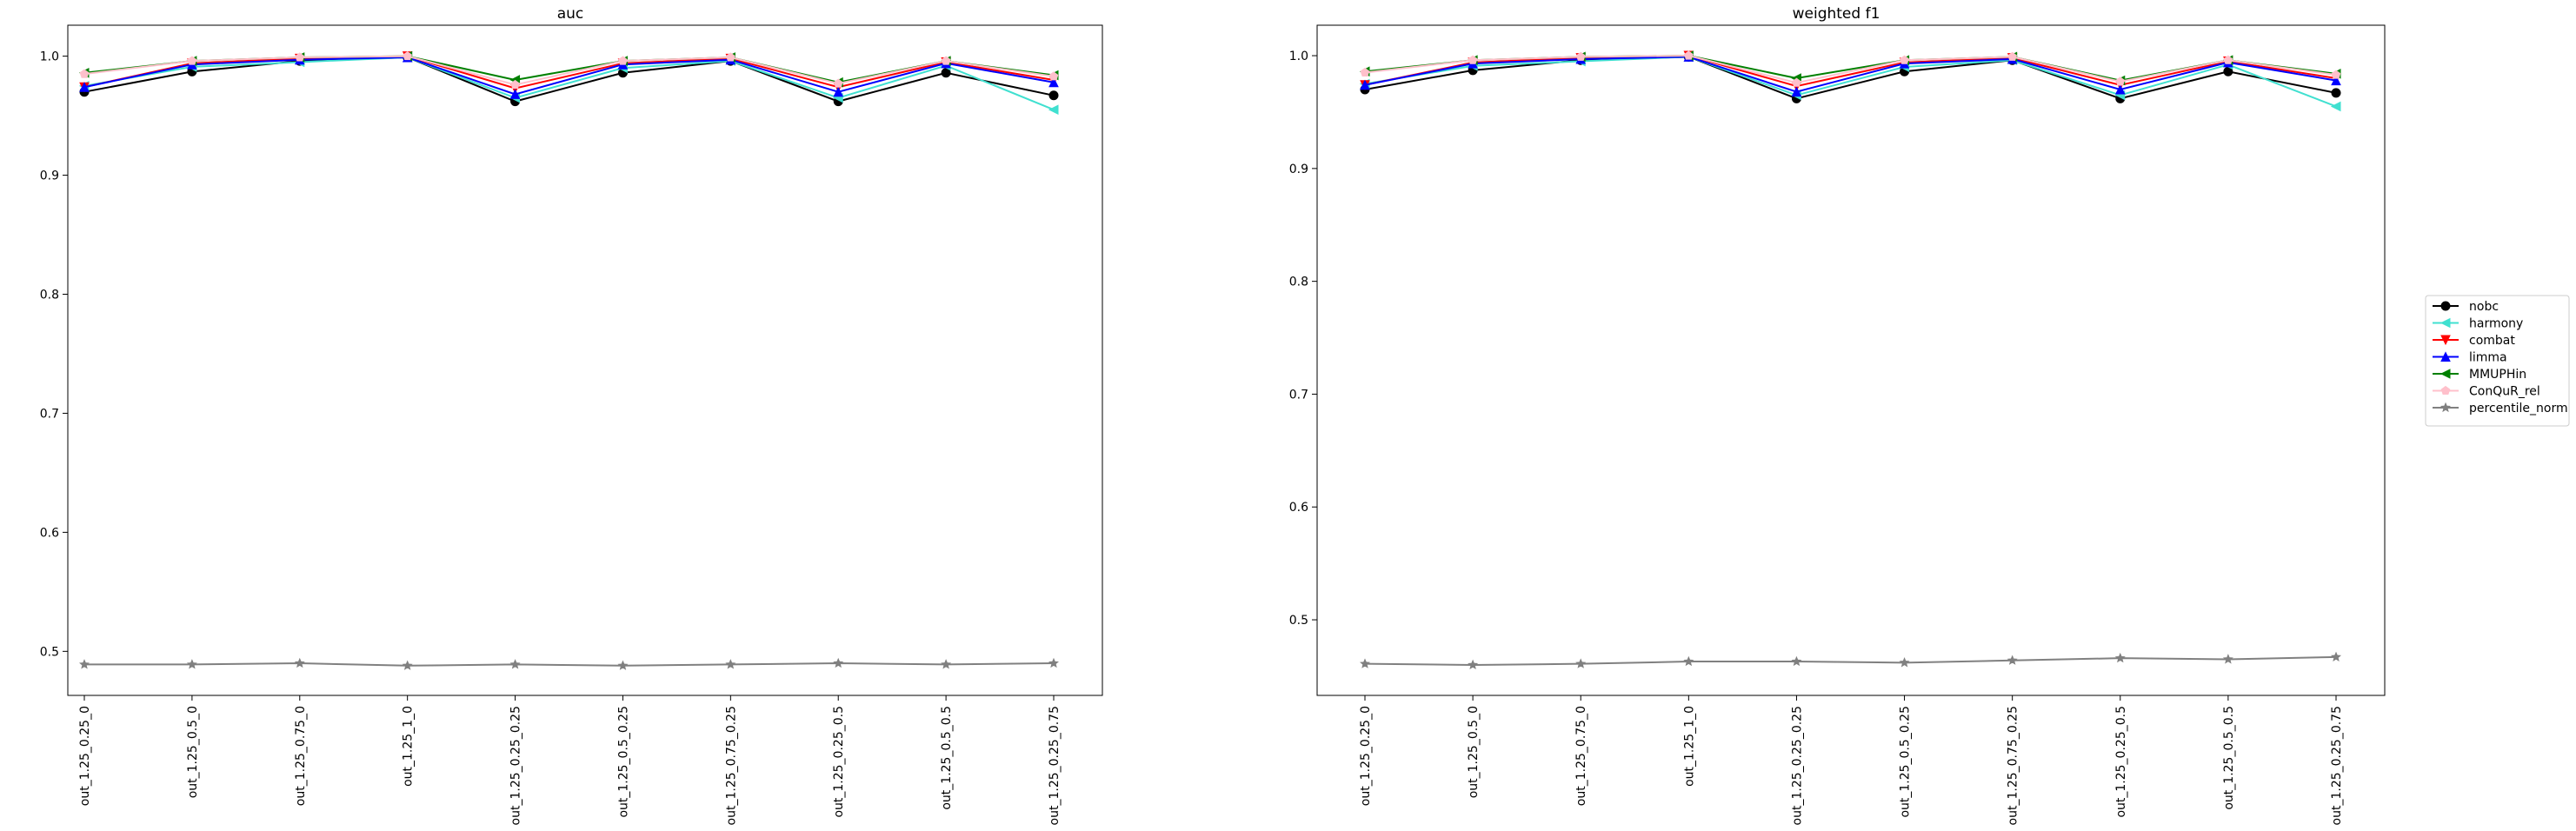  I want to click on chart-title-weighted-f1: weighted f1, so click(1836, 14).